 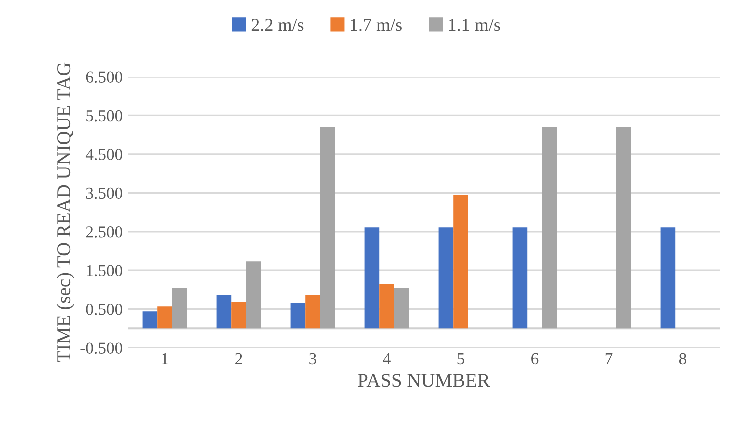 I want to click on x-tick-label: 1, so click(x=165, y=358).